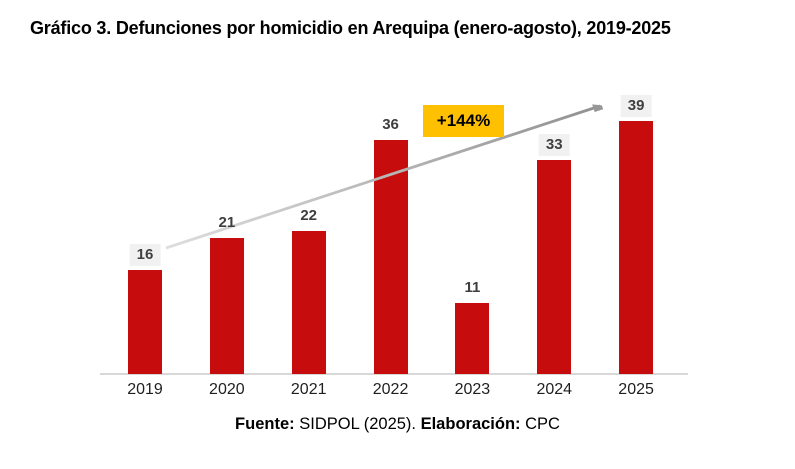  What do you see at coordinates (463, 121) in the screenshot?
I see `growth-badge: +144%` at bounding box center [463, 121].